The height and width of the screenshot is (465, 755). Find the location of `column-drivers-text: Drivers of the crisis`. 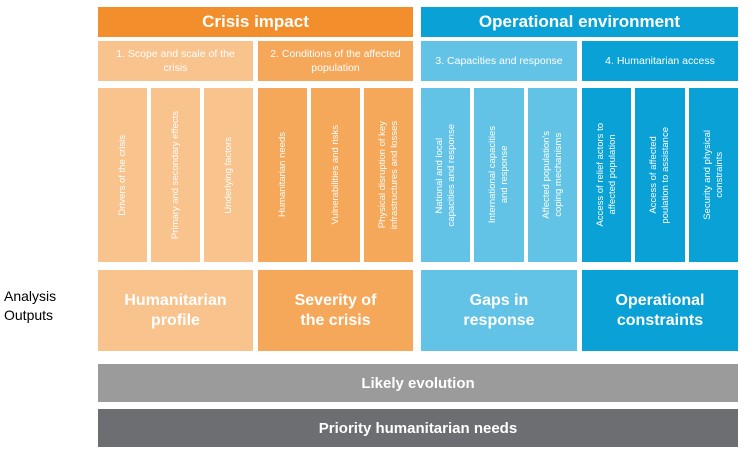

column-drivers-text: Drivers of the crisis is located at coordinates (122, 175).